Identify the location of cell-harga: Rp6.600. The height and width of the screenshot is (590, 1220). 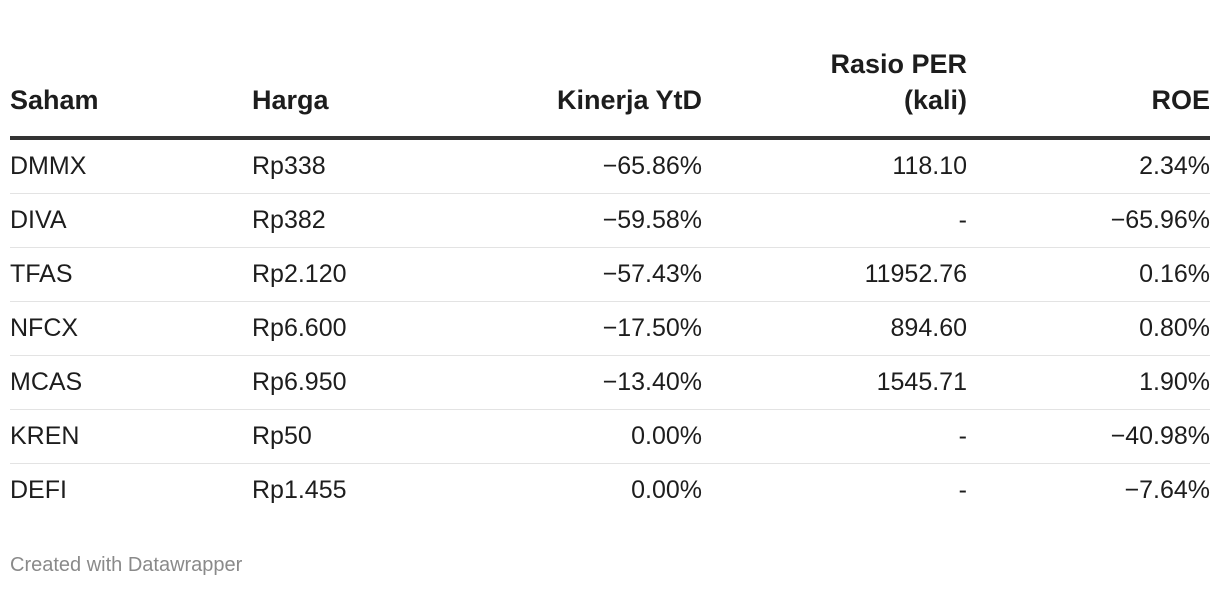
(352, 328).